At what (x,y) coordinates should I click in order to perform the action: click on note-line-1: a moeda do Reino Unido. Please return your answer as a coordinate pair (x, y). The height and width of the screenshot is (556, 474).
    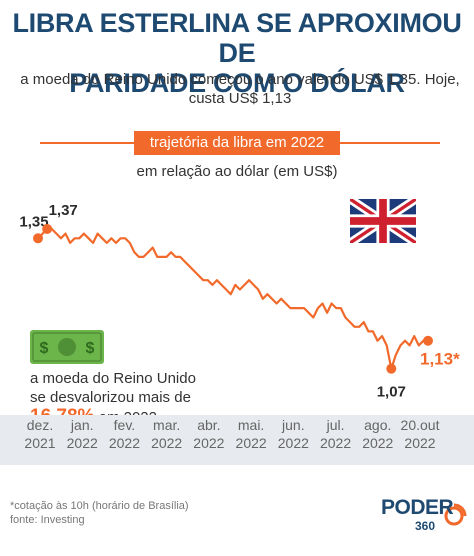
    Looking at the image, I should click on (113, 378).